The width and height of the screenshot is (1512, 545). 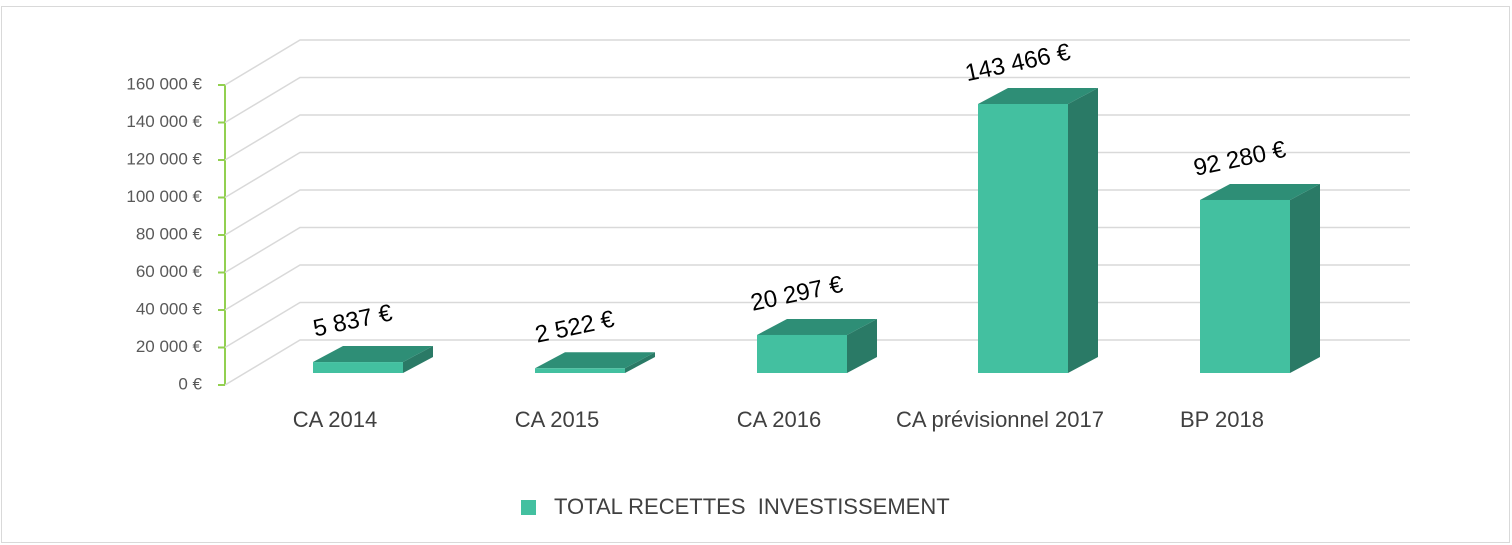 I want to click on y-tick-label: 160 000 €, so click(x=164, y=83).